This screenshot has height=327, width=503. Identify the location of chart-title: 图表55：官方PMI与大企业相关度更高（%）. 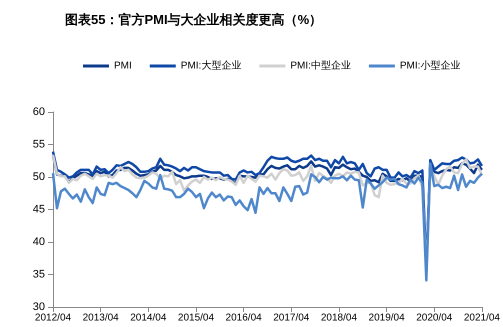
(193, 19).